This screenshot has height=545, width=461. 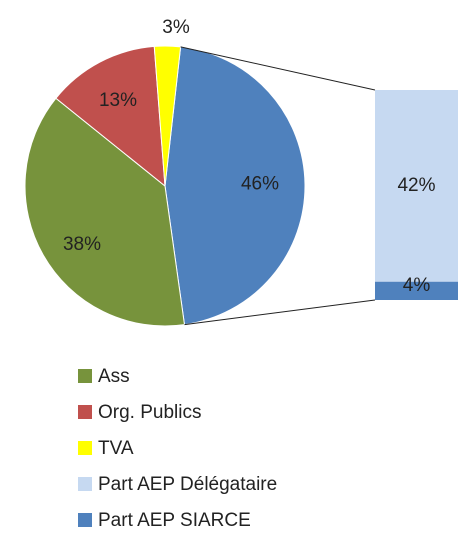 I want to click on data-label: 38%, so click(x=82, y=244).